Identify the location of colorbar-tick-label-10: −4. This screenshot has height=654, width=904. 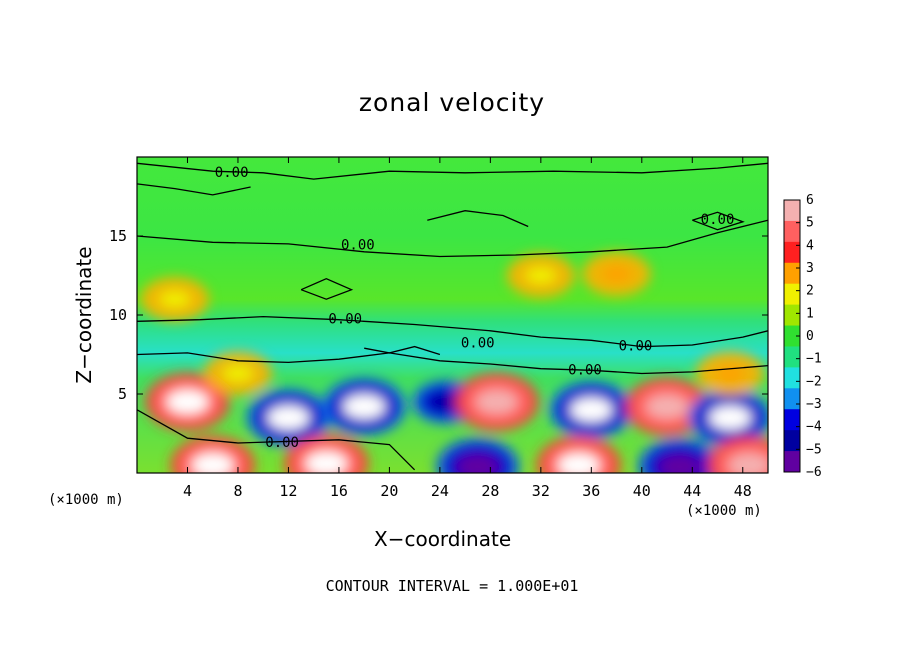
(814, 427).